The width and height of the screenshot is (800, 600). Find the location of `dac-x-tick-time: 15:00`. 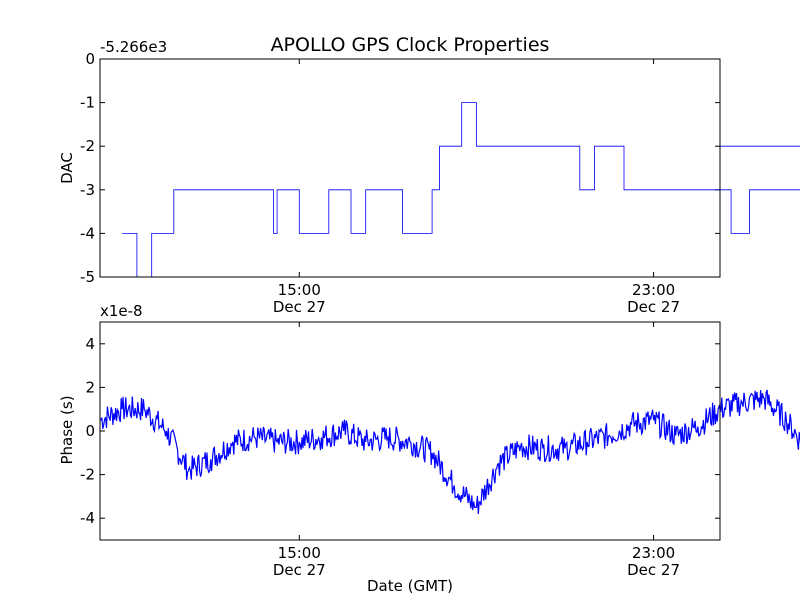

dac-x-tick-time: 15:00 is located at coordinates (299, 290).